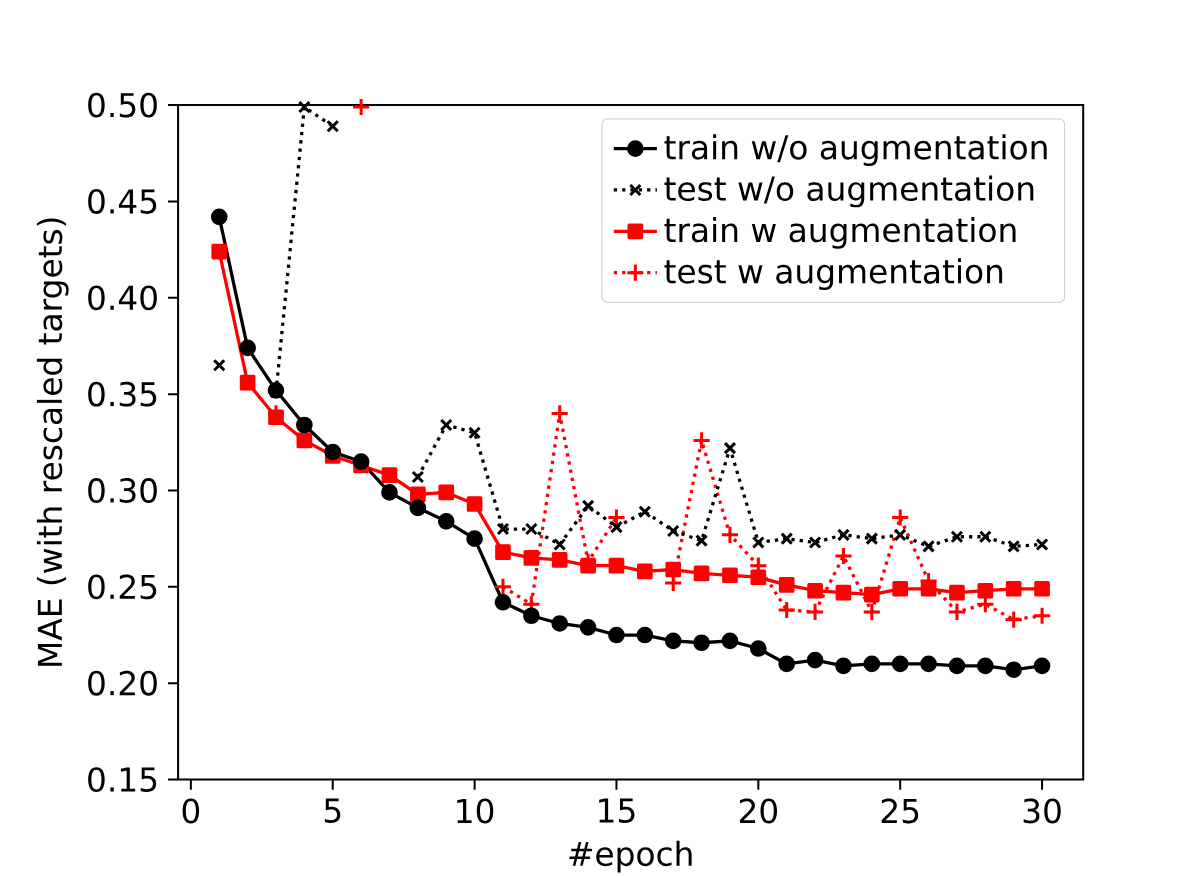 The image size is (1200, 876). Describe the element at coordinates (475, 811) in the screenshot. I see `x-tick-label: 10` at that location.